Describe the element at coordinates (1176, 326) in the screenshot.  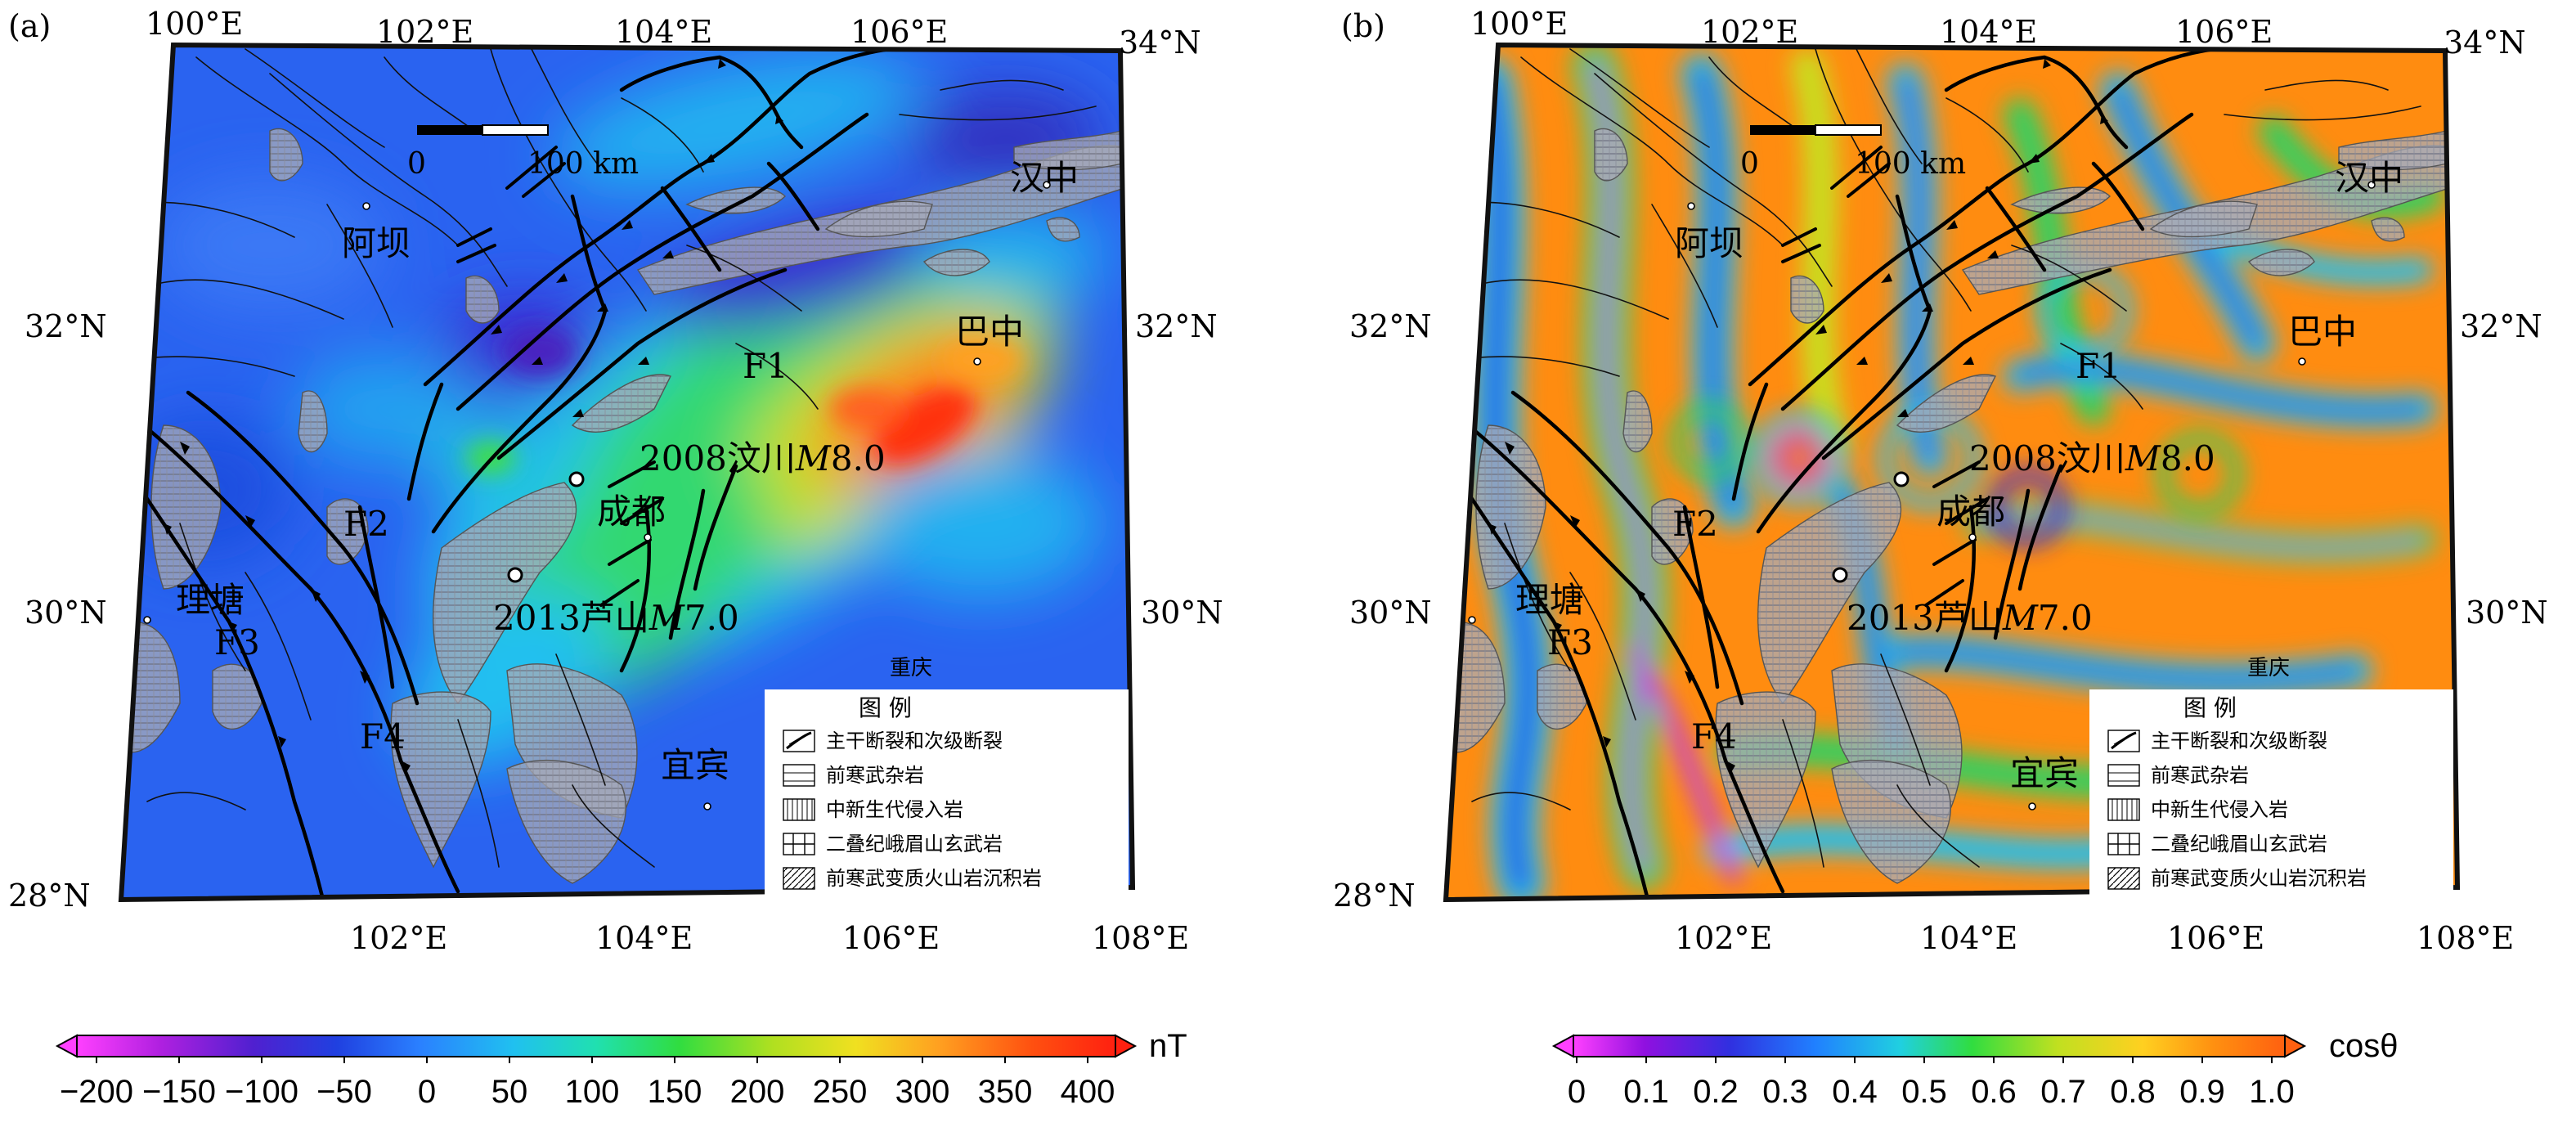
I see `right-tick-32n: 32°N` at that location.